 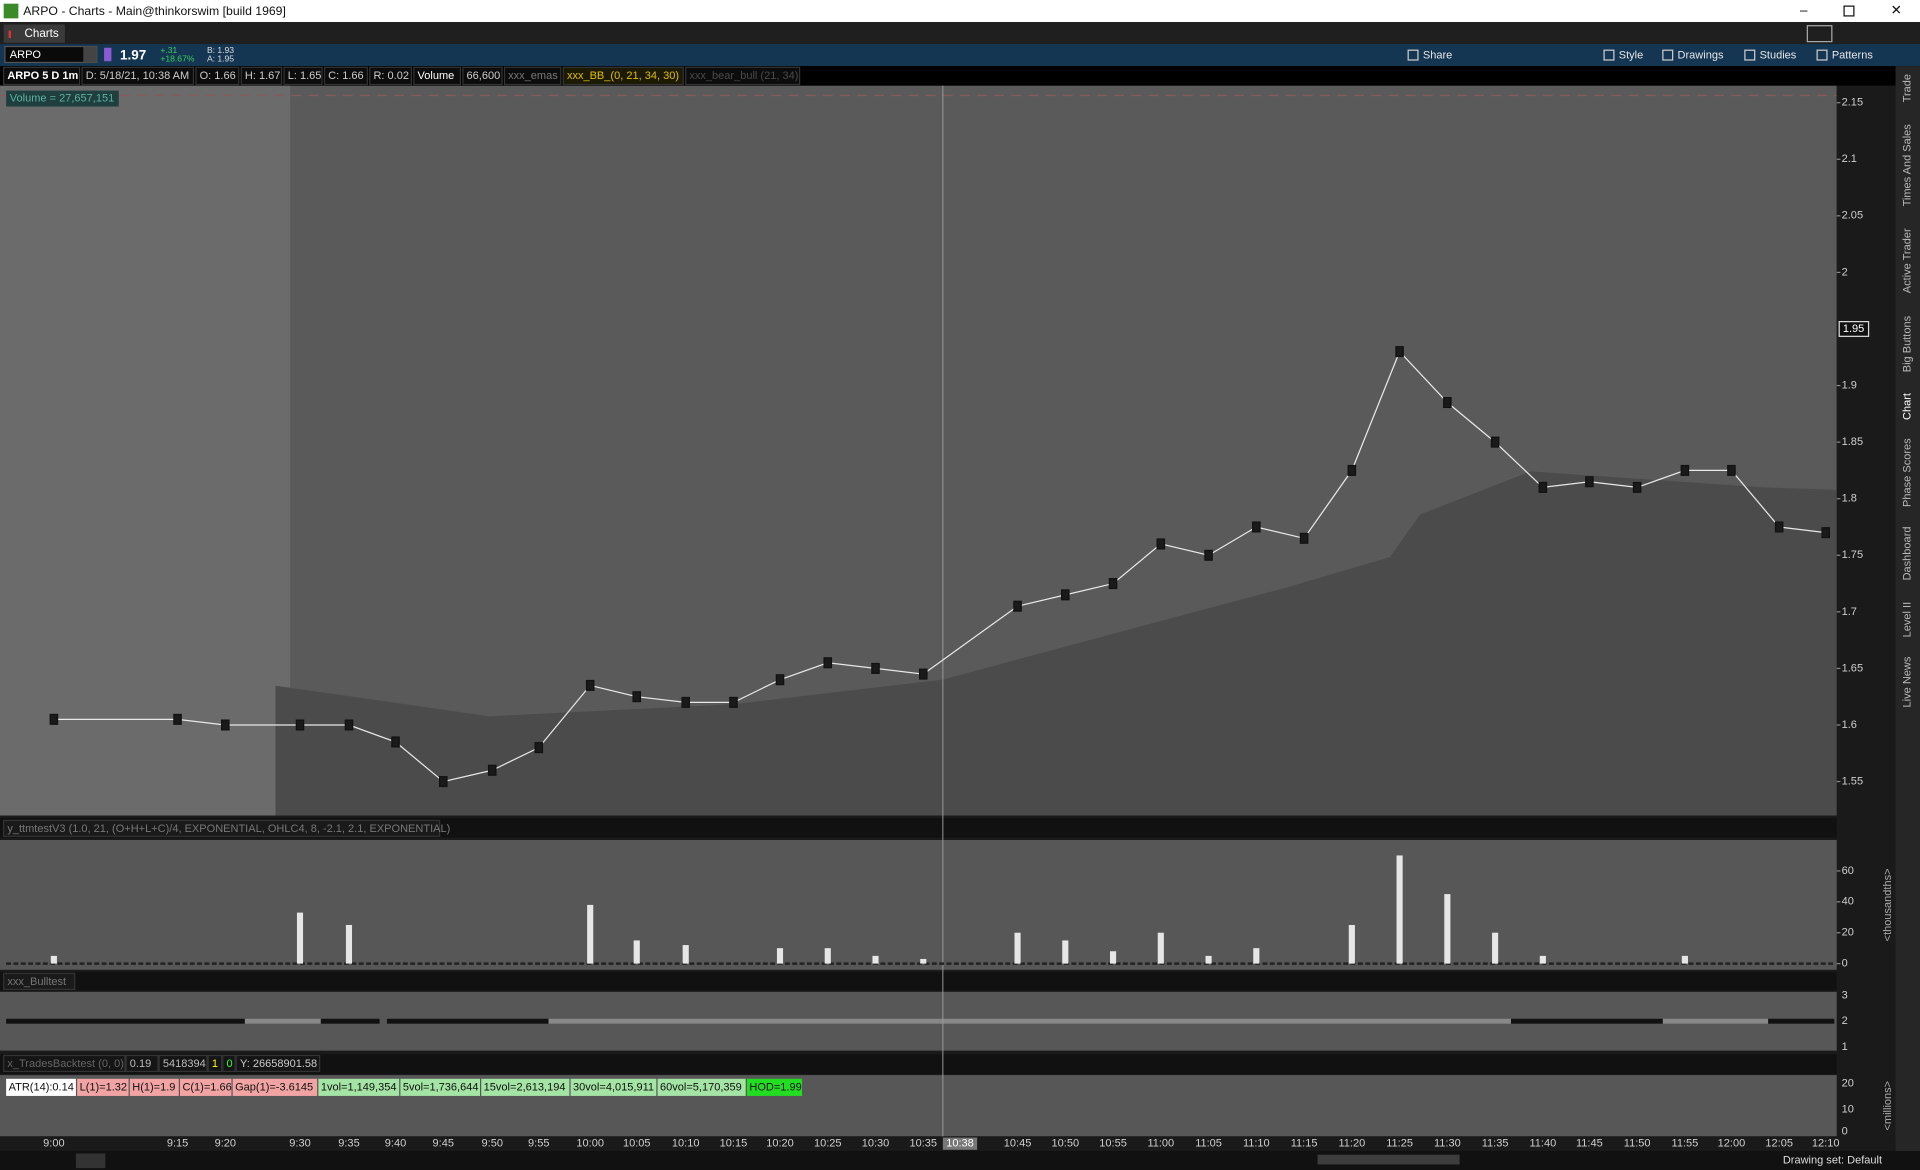 I want to click on trades-header-item: 0.19, so click(x=140, y=1064).